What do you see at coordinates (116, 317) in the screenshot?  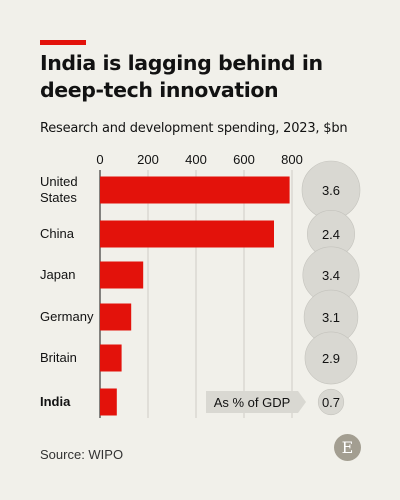 I see `bar-germany` at bounding box center [116, 317].